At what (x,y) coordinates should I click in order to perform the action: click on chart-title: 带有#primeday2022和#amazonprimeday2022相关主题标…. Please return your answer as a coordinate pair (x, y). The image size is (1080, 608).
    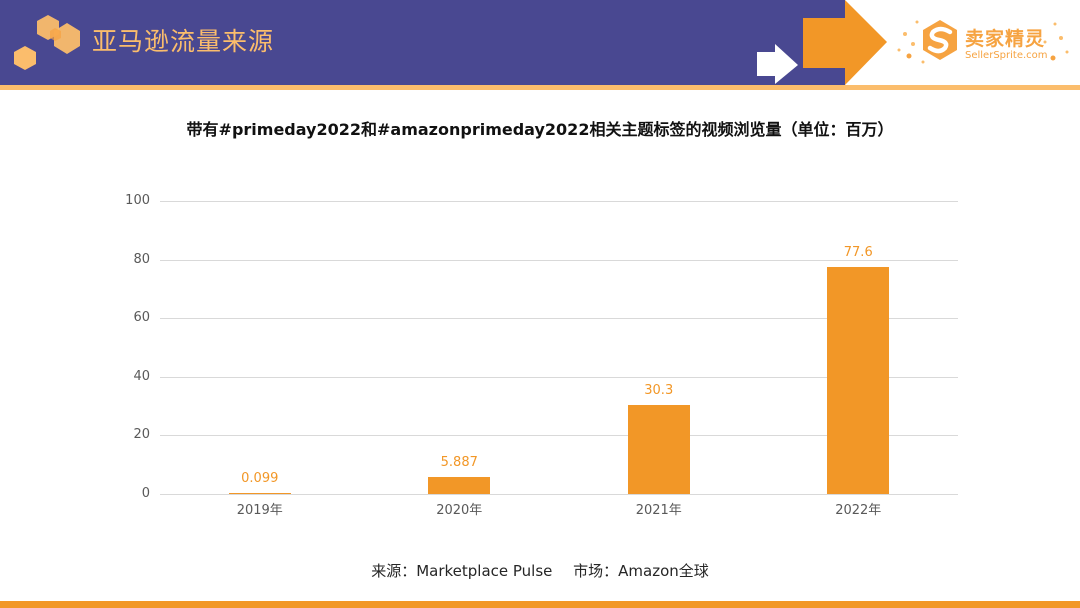
    Looking at the image, I should click on (540, 129).